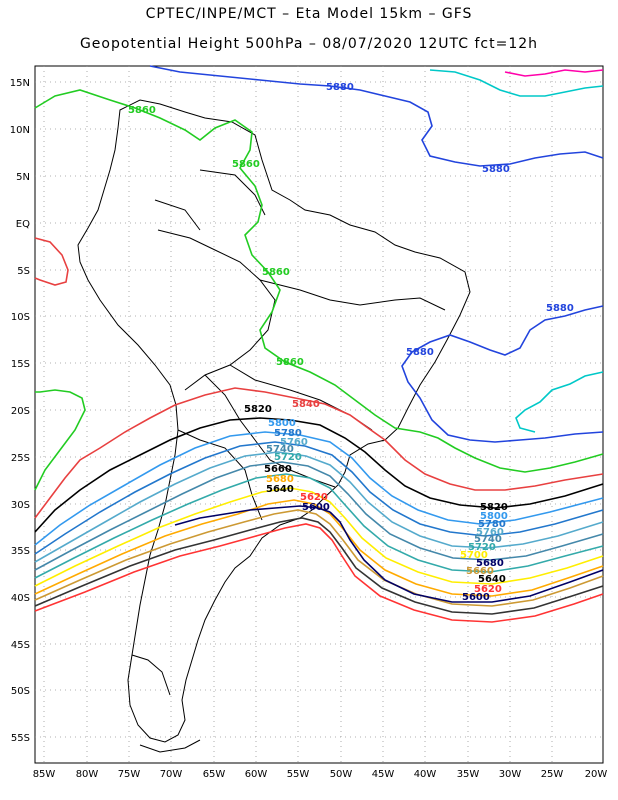 Image resolution: width=618 pixels, height=800 pixels. Describe the element at coordinates (560, 308) in the screenshot. I see `label-5880-atlantic: 5880` at that location.